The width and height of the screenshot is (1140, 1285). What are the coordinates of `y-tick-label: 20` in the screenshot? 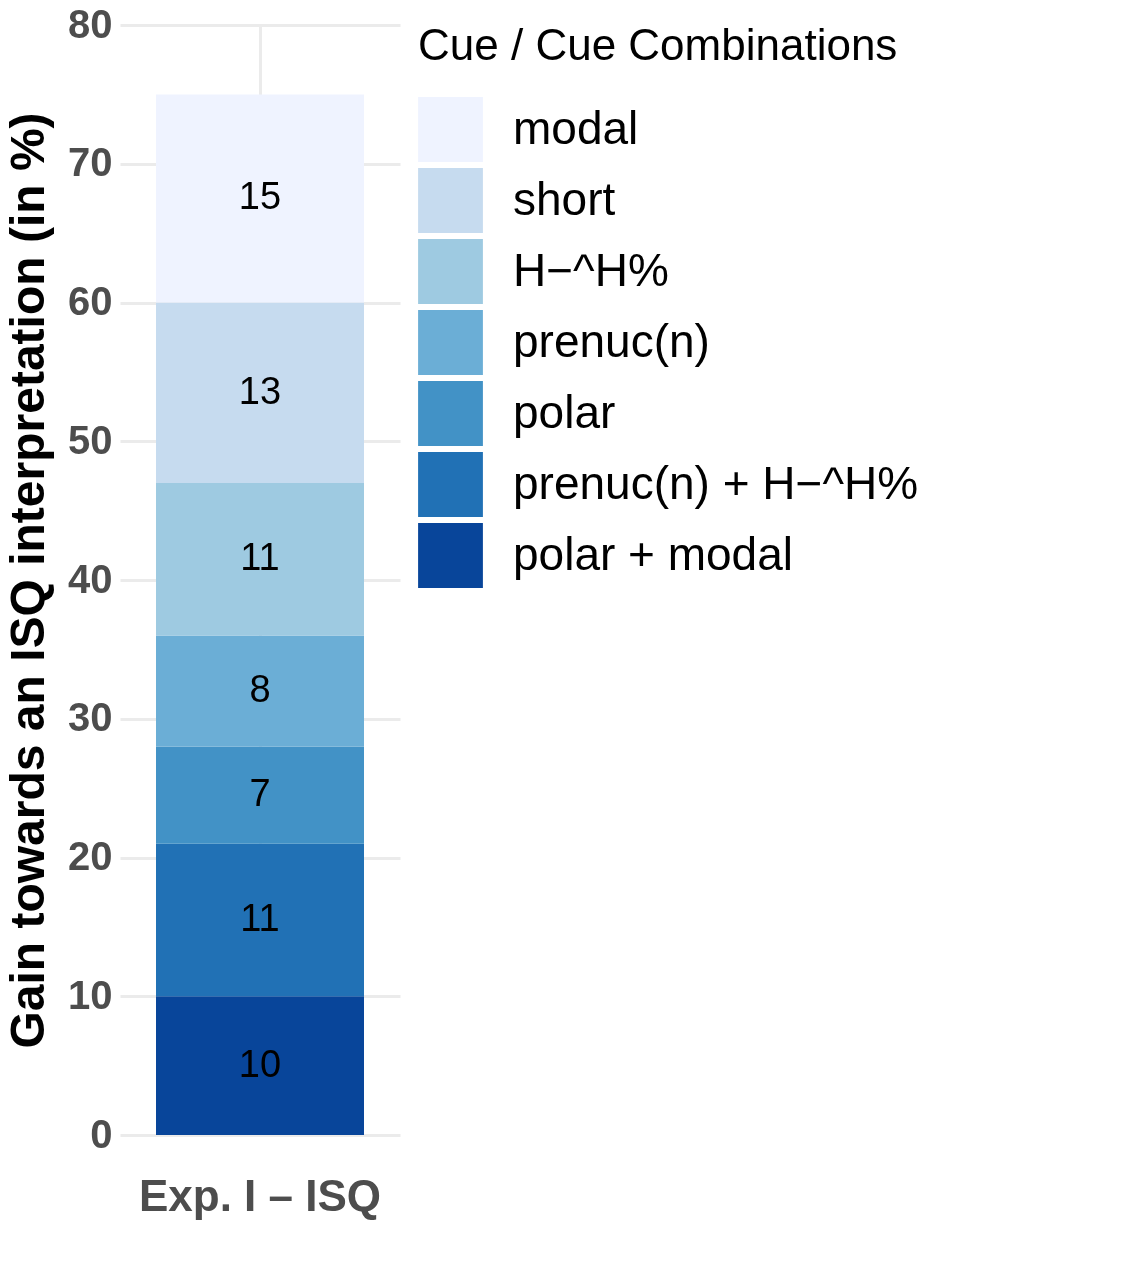 It's located at (90, 856).